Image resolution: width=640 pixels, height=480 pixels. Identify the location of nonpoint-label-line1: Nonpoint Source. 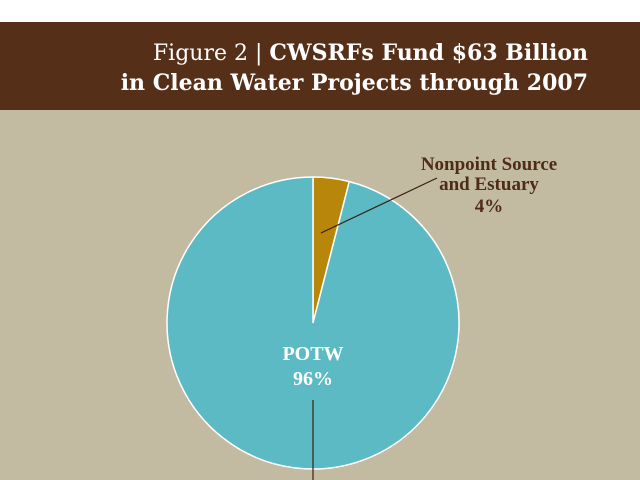
(489, 164).